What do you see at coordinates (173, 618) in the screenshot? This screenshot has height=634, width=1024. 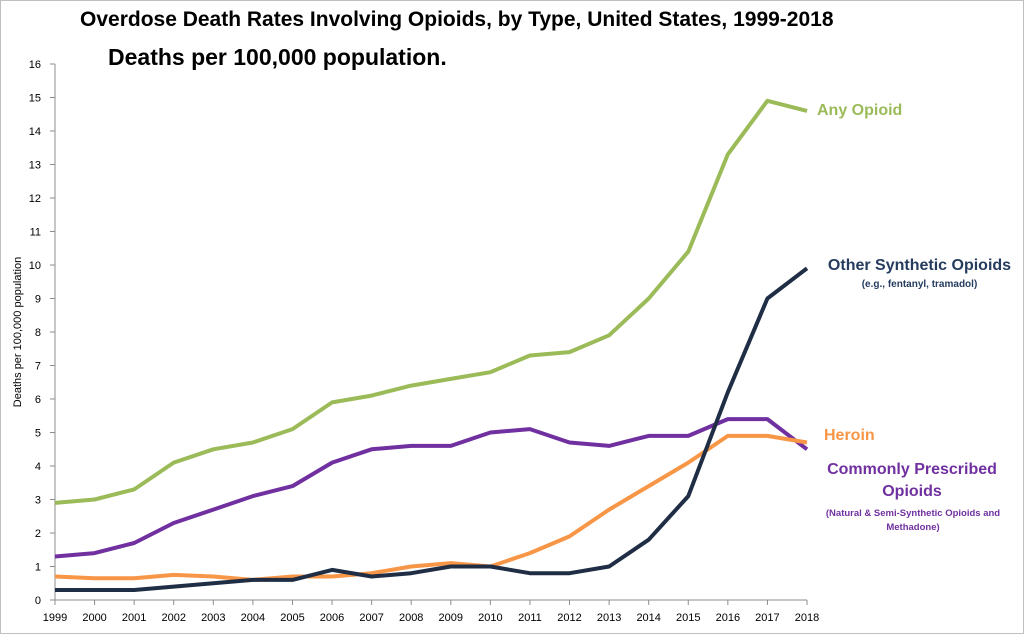 I see `x-tick-label: 2002` at bounding box center [173, 618].